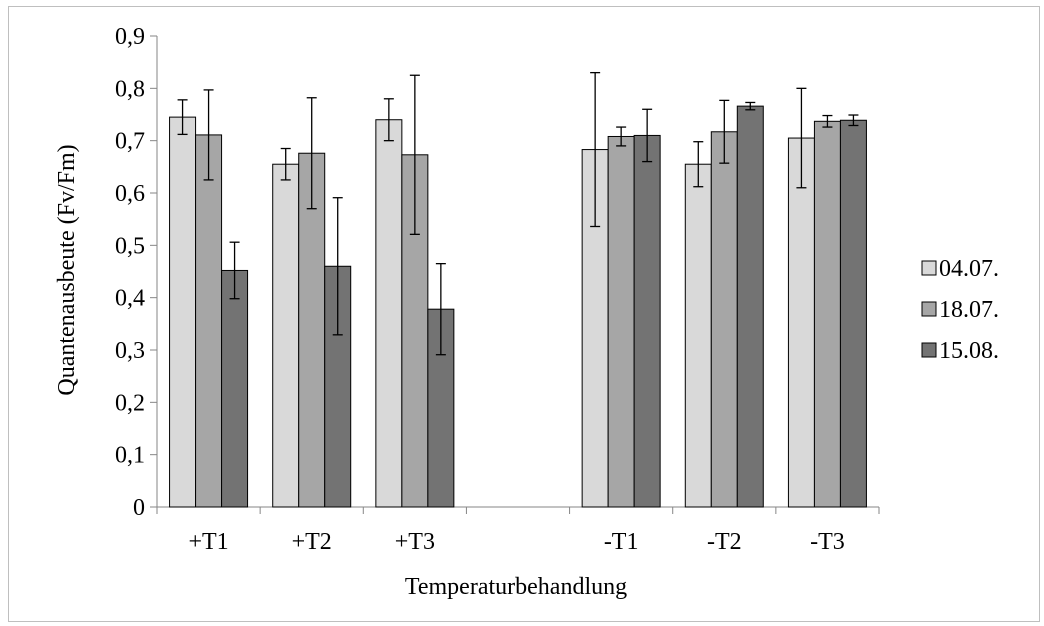 The image size is (1044, 626). I want to click on y-tick-label: 0,8, so click(130, 89).